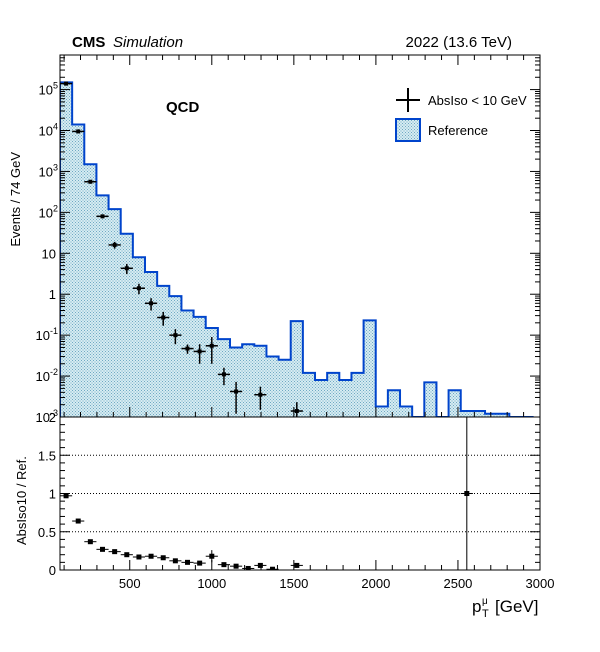 The width and height of the screenshot is (600, 652). Describe the element at coordinates (211, 583) in the screenshot. I see `x-tick-label: 1000` at that location.